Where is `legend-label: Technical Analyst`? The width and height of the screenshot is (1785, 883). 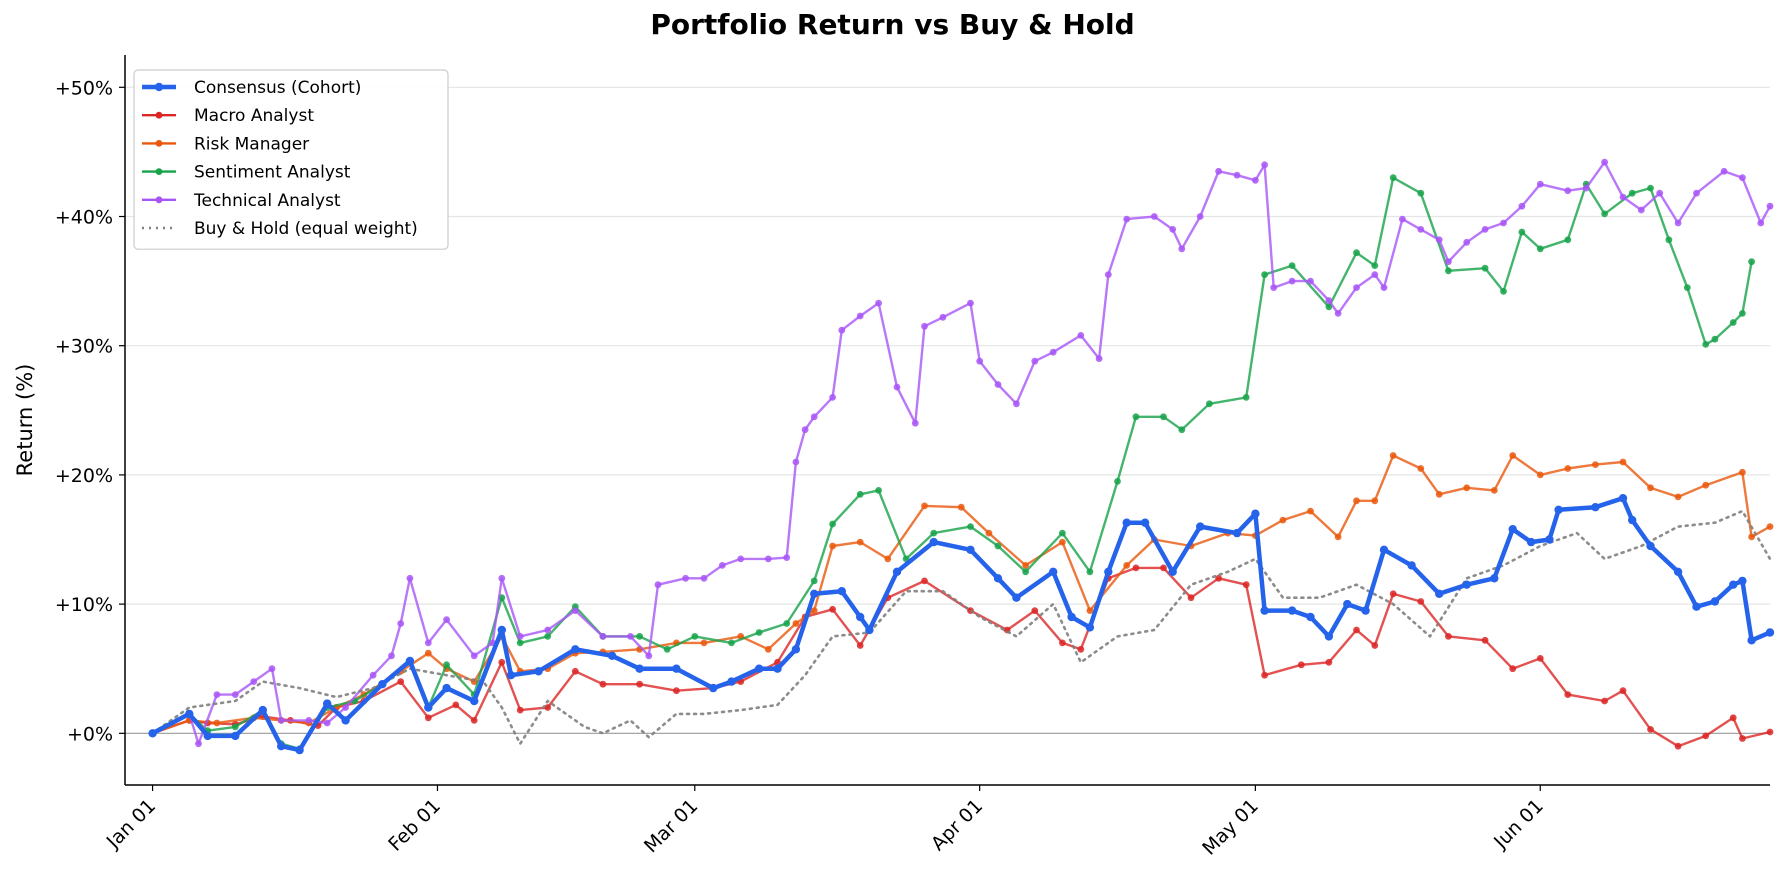
legend-label: Technical Analyst is located at coordinates (267, 201).